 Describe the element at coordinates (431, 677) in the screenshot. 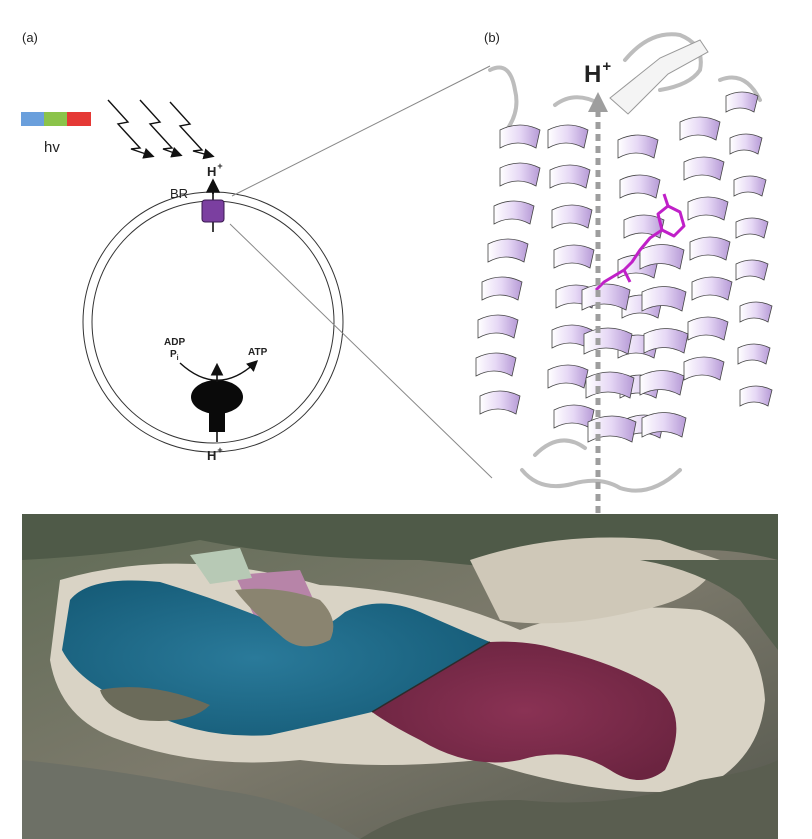

I see `causeway` at that location.